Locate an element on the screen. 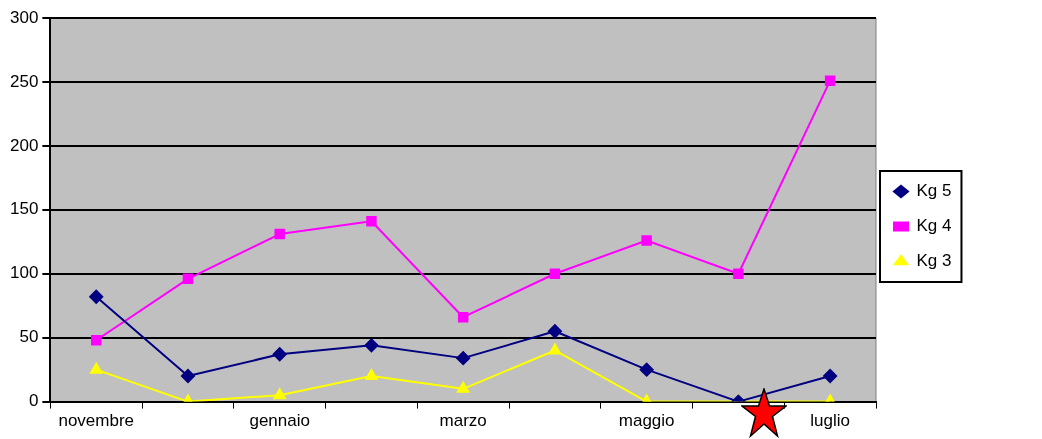  x-tick-label: maggio is located at coordinates (646, 421).